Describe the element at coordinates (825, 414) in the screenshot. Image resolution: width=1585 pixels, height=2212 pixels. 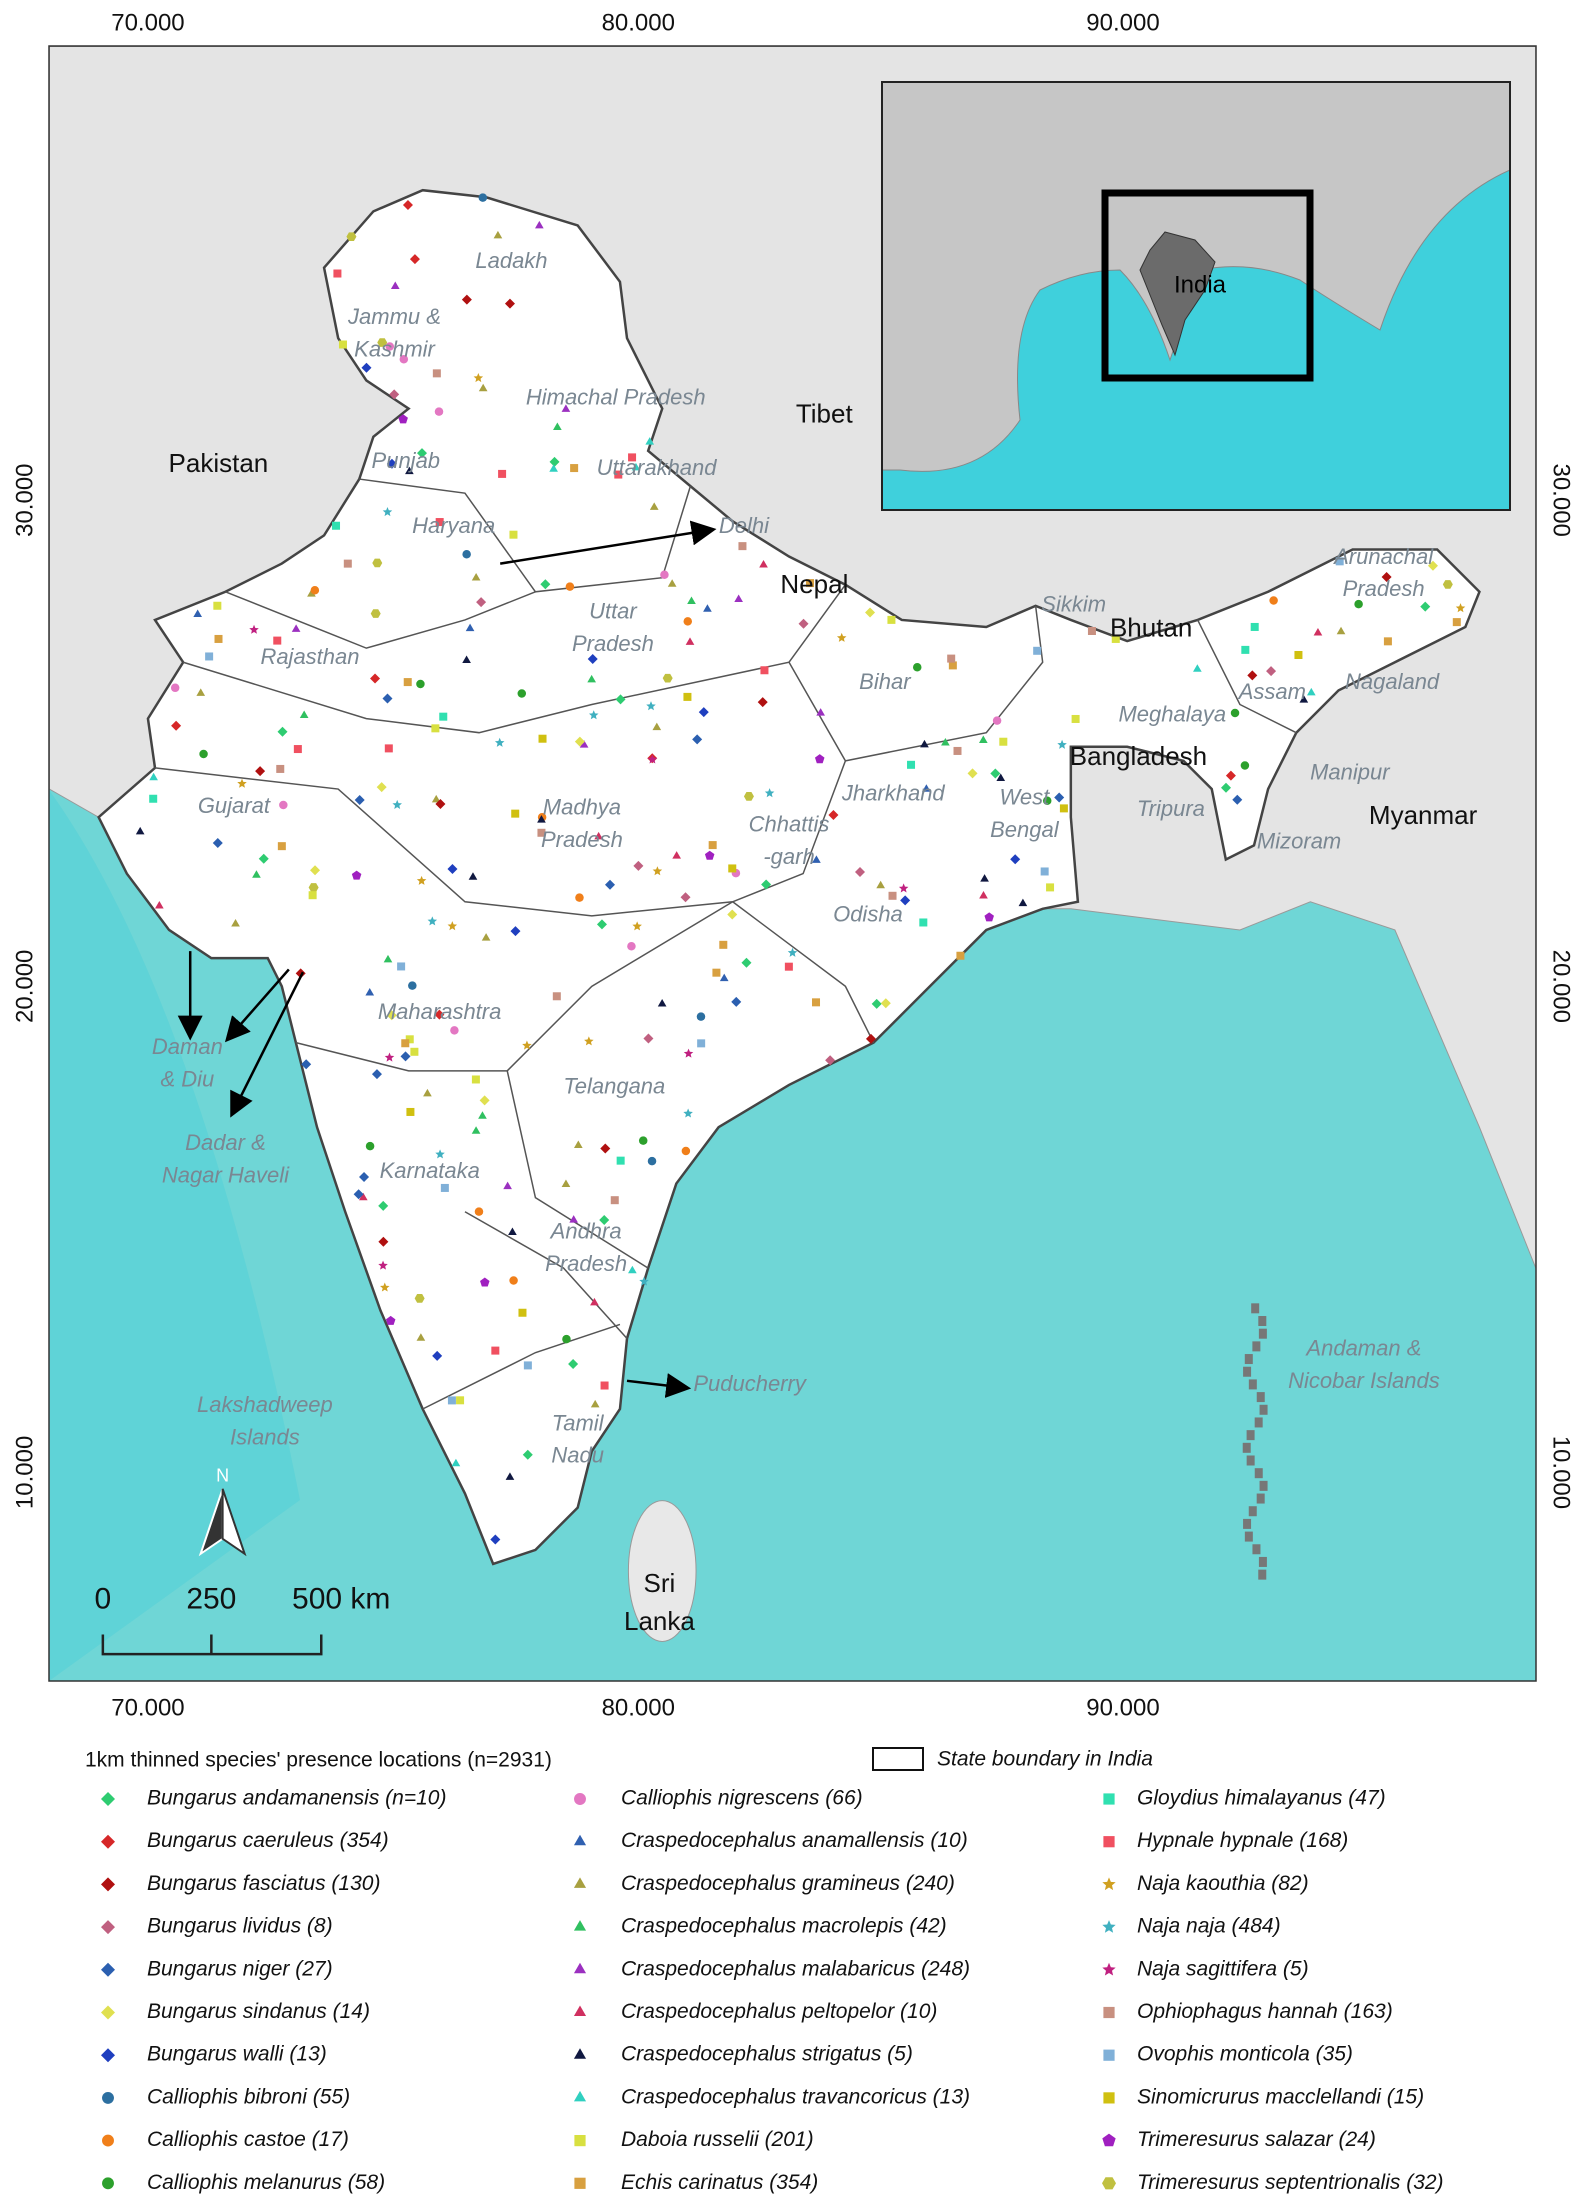
I see `country-label: Tibet` at that location.